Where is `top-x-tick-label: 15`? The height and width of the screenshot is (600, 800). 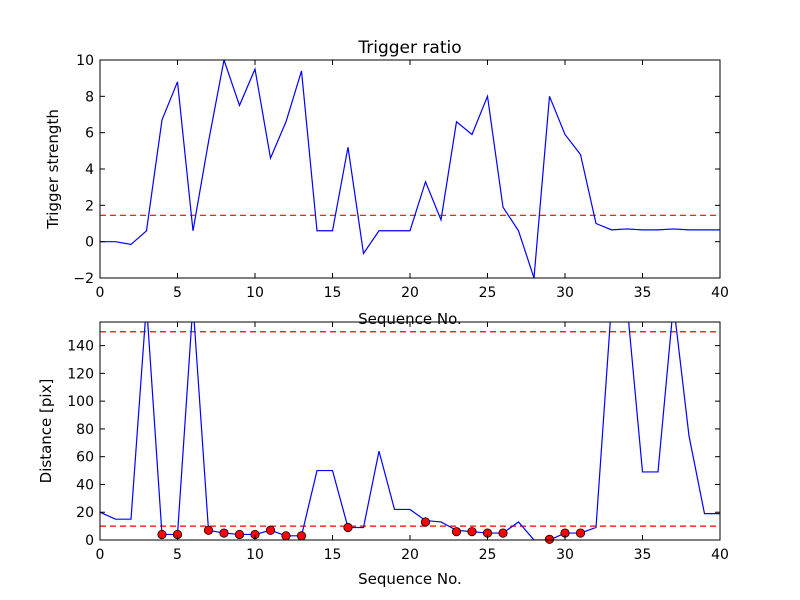 top-x-tick-label: 15 is located at coordinates (333, 293).